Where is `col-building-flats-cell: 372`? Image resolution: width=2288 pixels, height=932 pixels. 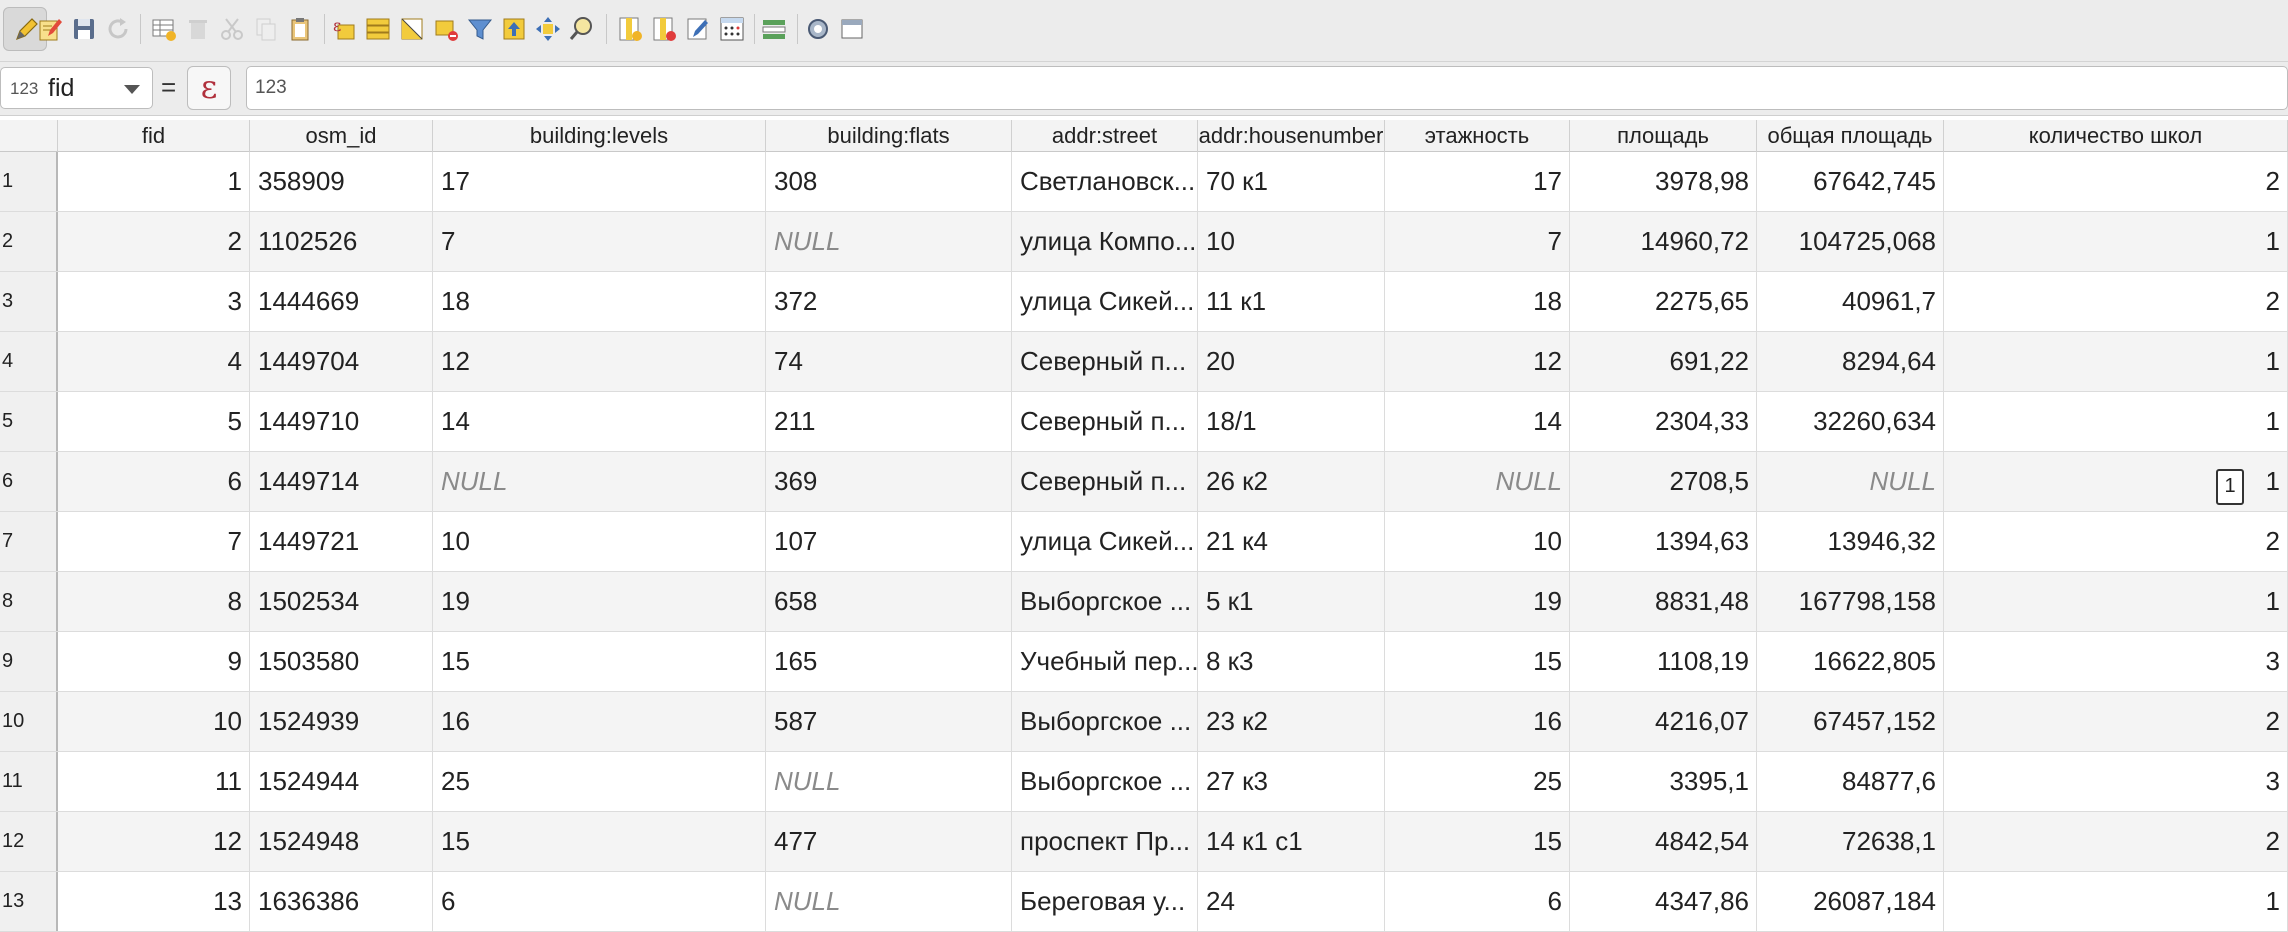
col-building-flats-cell: 372 is located at coordinates (889, 301).